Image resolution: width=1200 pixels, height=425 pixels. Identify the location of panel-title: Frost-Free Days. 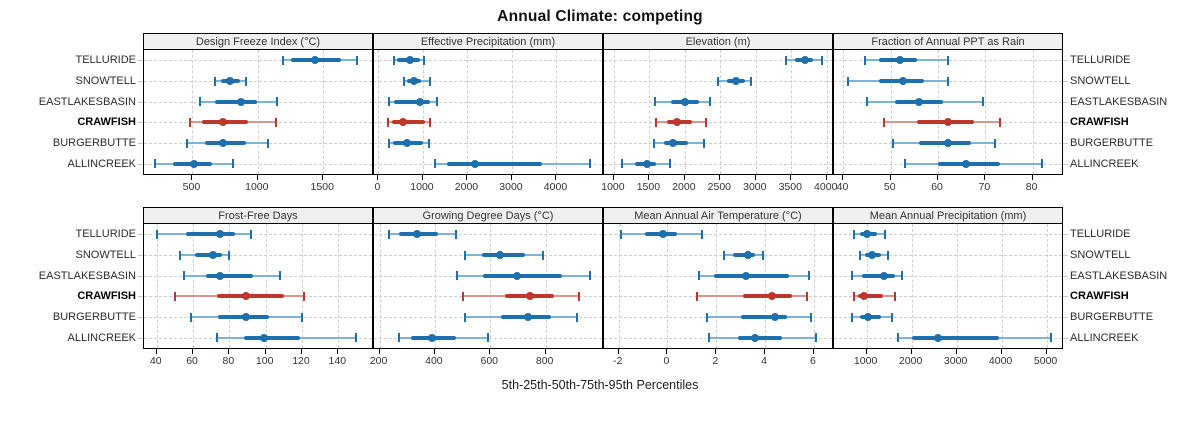
(258, 215).